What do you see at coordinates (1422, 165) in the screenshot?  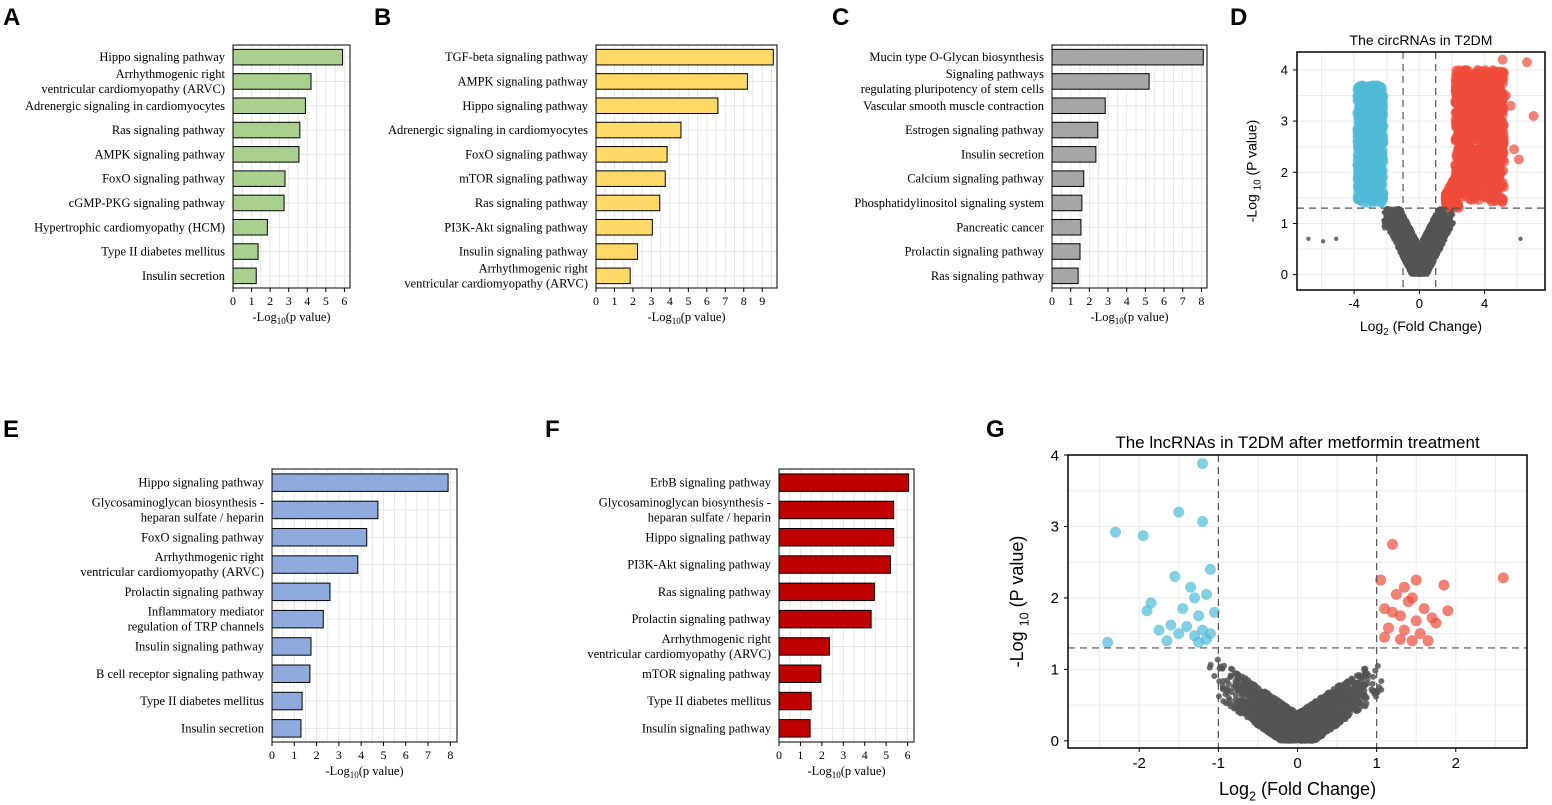 I see `points` at bounding box center [1422, 165].